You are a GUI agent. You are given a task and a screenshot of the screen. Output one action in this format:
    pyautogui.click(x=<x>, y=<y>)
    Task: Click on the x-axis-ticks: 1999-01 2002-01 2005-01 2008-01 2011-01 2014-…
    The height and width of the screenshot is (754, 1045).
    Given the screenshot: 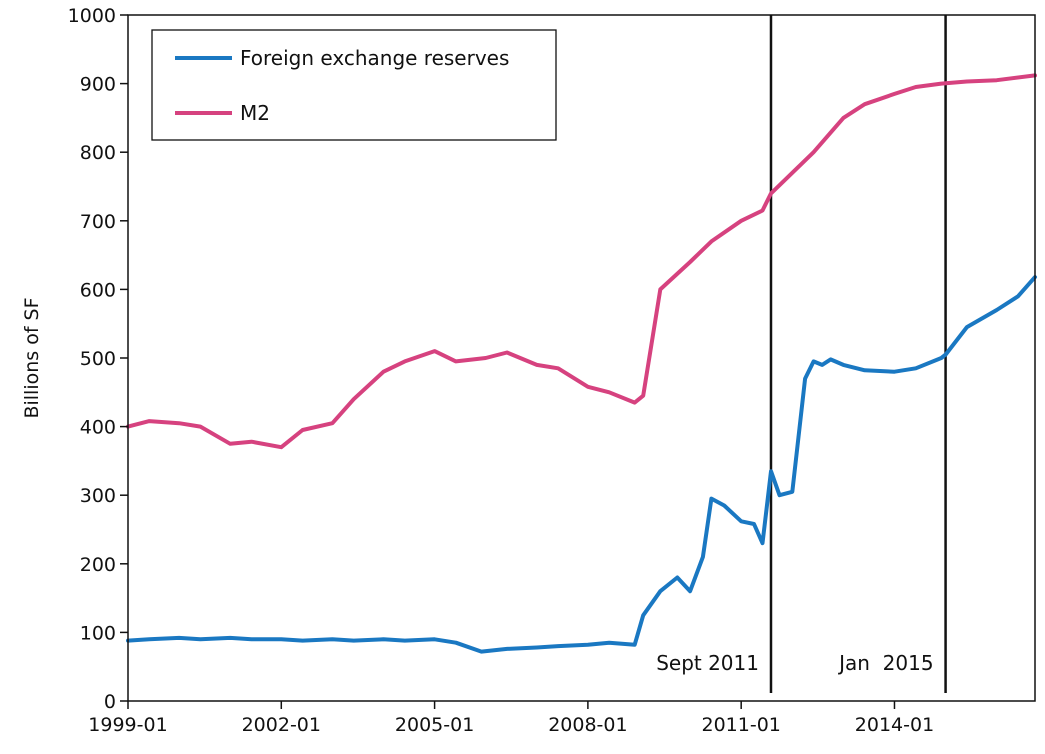 What is the action you would take?
    pyautogui.click(x=511, y=718)
    